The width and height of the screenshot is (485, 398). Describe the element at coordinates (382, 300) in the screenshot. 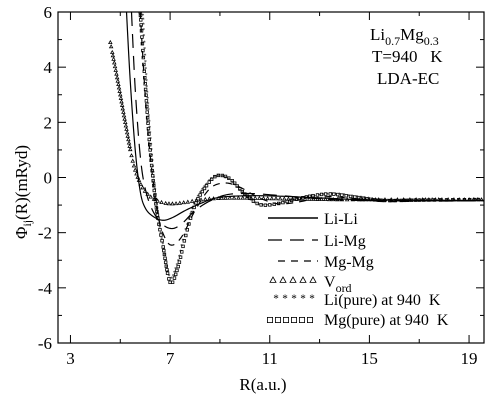

I see `legend-label-li-pure: Li(pure) at 940 K` at that location.